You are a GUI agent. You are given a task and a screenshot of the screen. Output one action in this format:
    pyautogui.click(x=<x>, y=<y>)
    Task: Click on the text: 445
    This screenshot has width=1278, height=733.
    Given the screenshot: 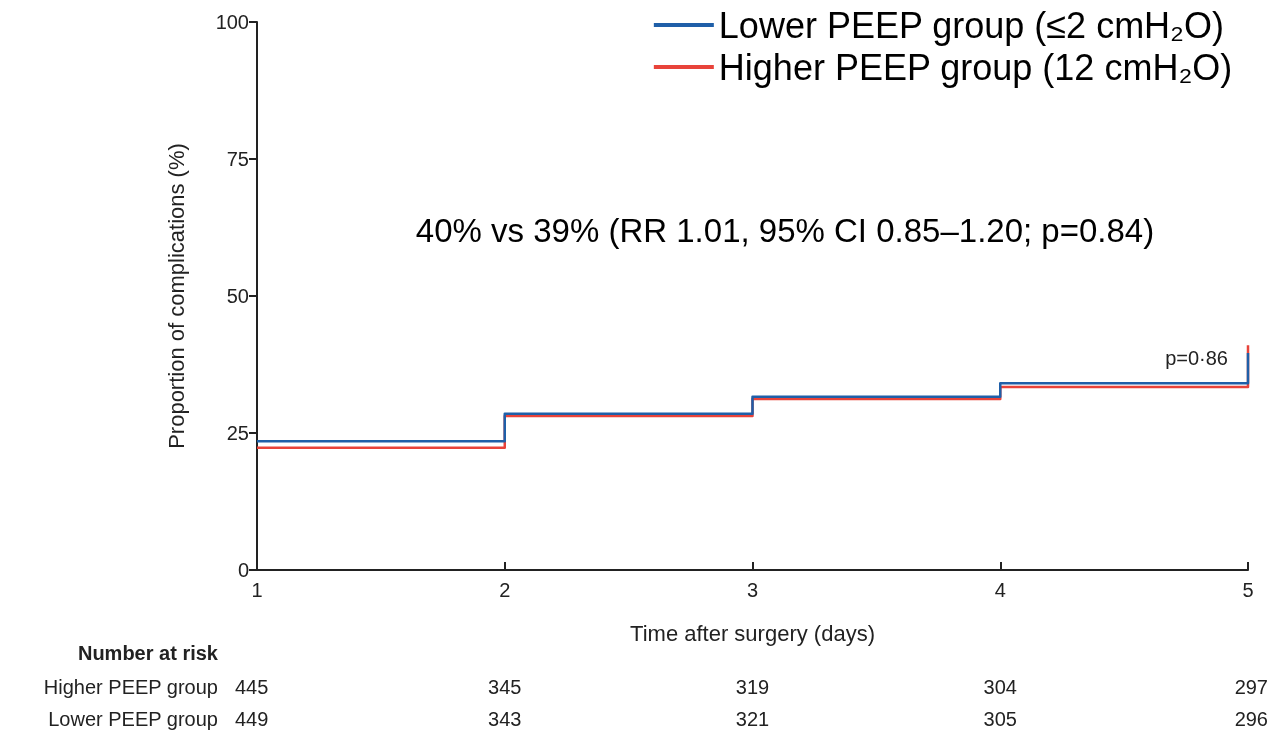 What is the action you would take?
    pyautogui.click(x=252, y=687)
    